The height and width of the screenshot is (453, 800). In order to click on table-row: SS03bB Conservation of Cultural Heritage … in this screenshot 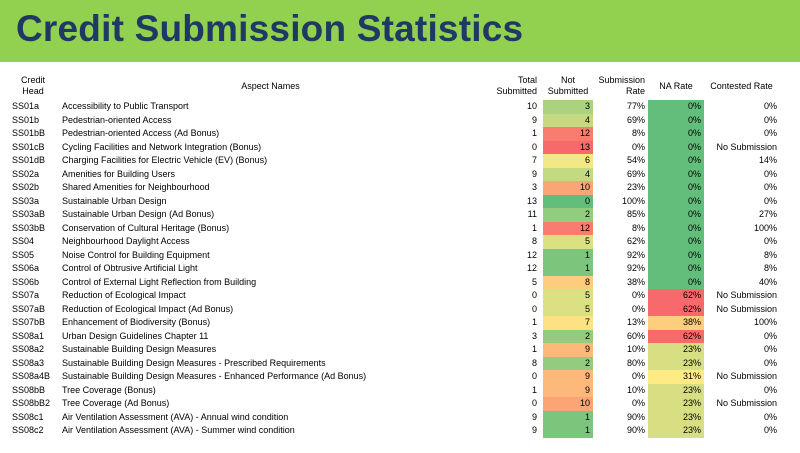, I will do `click(393, 228)`.